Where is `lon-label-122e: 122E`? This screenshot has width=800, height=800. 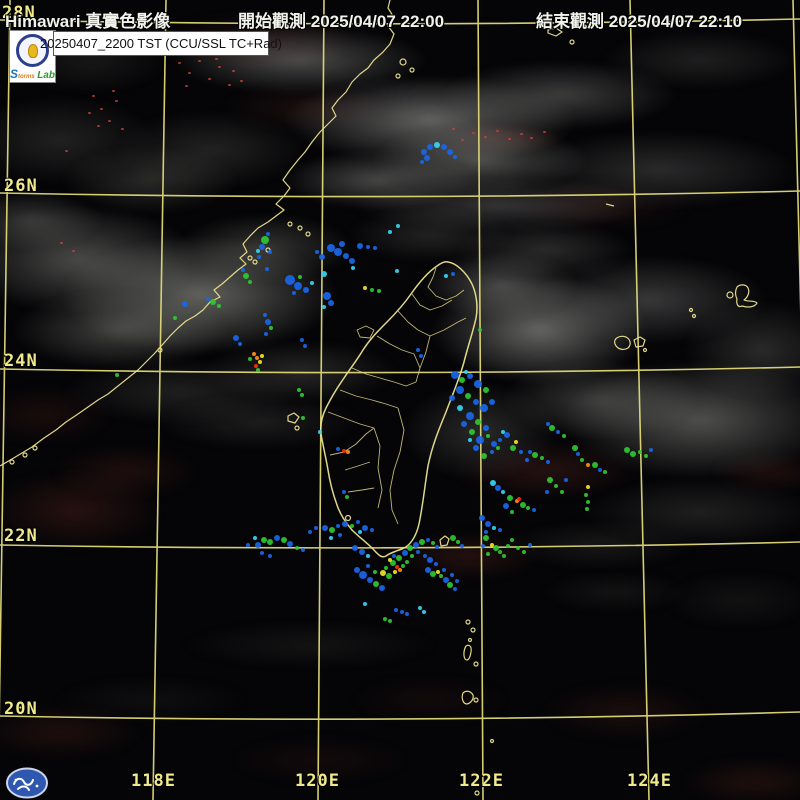
lon-label-122e: 122E is located at coordinates (481, 781).